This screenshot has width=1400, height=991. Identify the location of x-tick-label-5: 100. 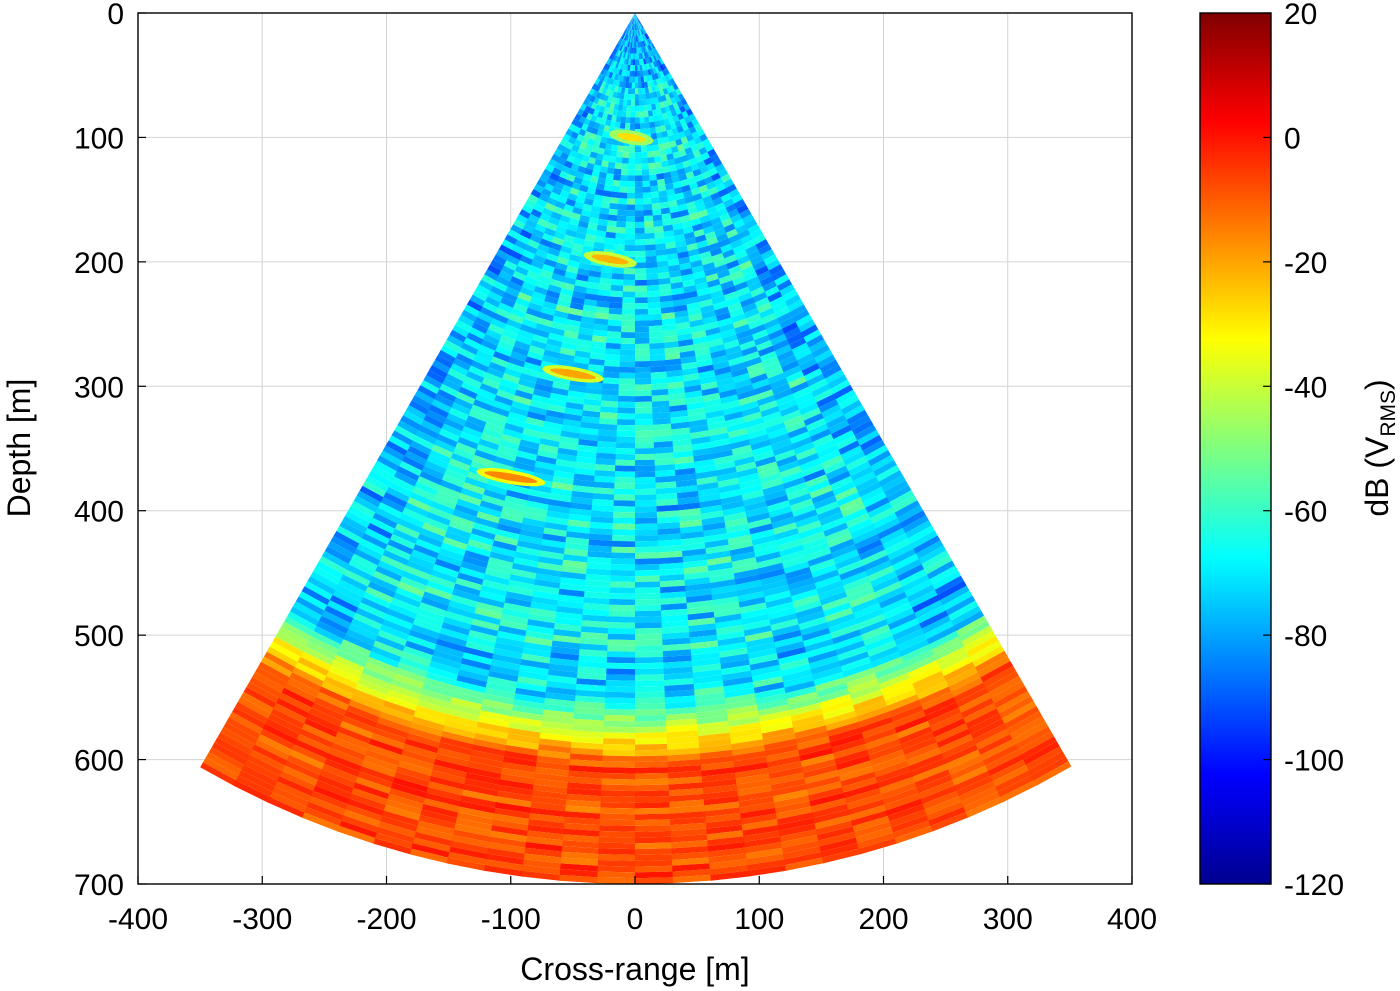
(759, 919).